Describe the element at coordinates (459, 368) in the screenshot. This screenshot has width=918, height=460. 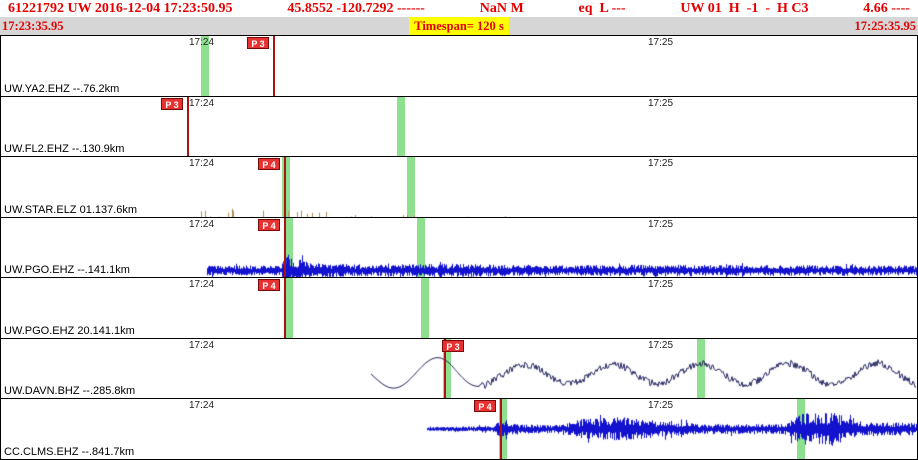
I see `channel-row-6: 17:24 17:25 P 3 UW.DAVN.BHZ --.285.8km` at that location.